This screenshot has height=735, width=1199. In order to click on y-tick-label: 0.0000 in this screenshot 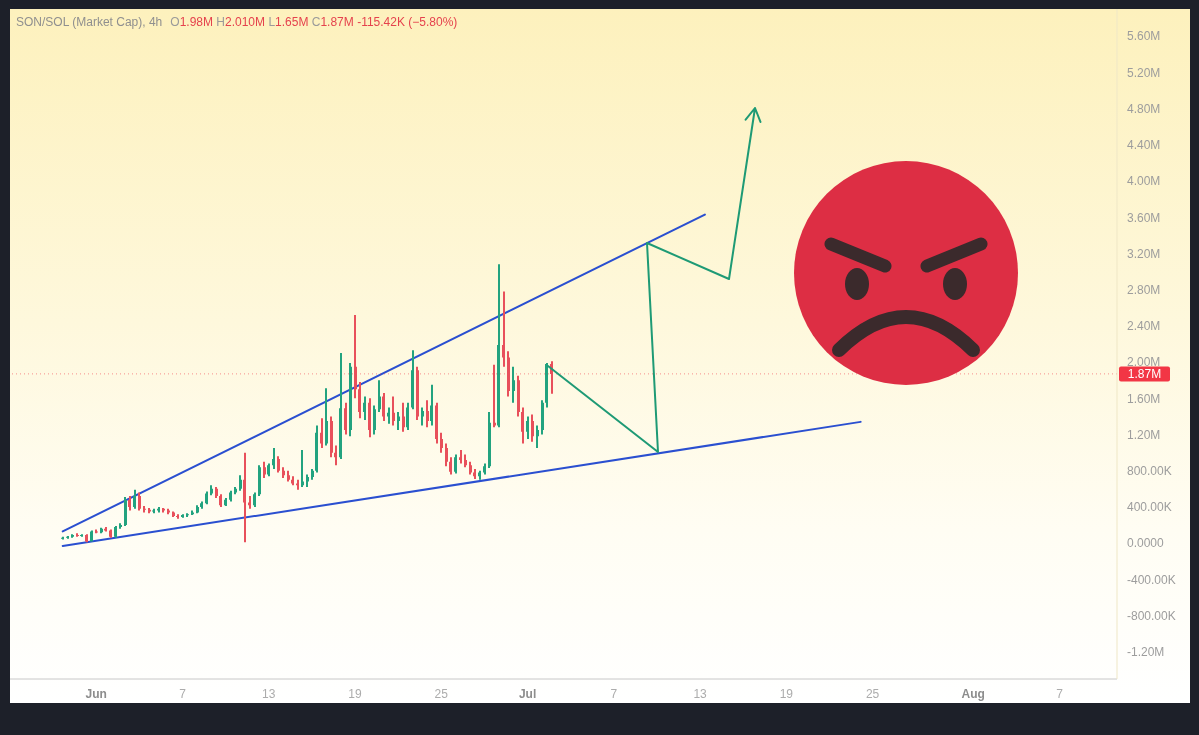, I will do `click(1146, 543)`.